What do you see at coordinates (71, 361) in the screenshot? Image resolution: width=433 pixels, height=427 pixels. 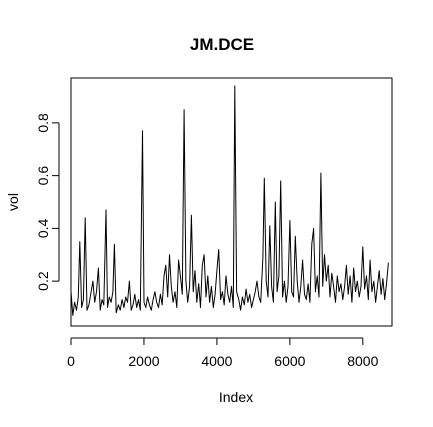 I see `x-tick-label: 0` at bounding box center [71, 361].